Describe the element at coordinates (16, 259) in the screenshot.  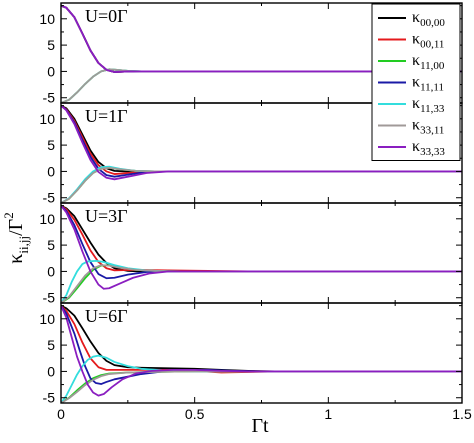
I see `y-axis-label-symbol: κ` at that location.